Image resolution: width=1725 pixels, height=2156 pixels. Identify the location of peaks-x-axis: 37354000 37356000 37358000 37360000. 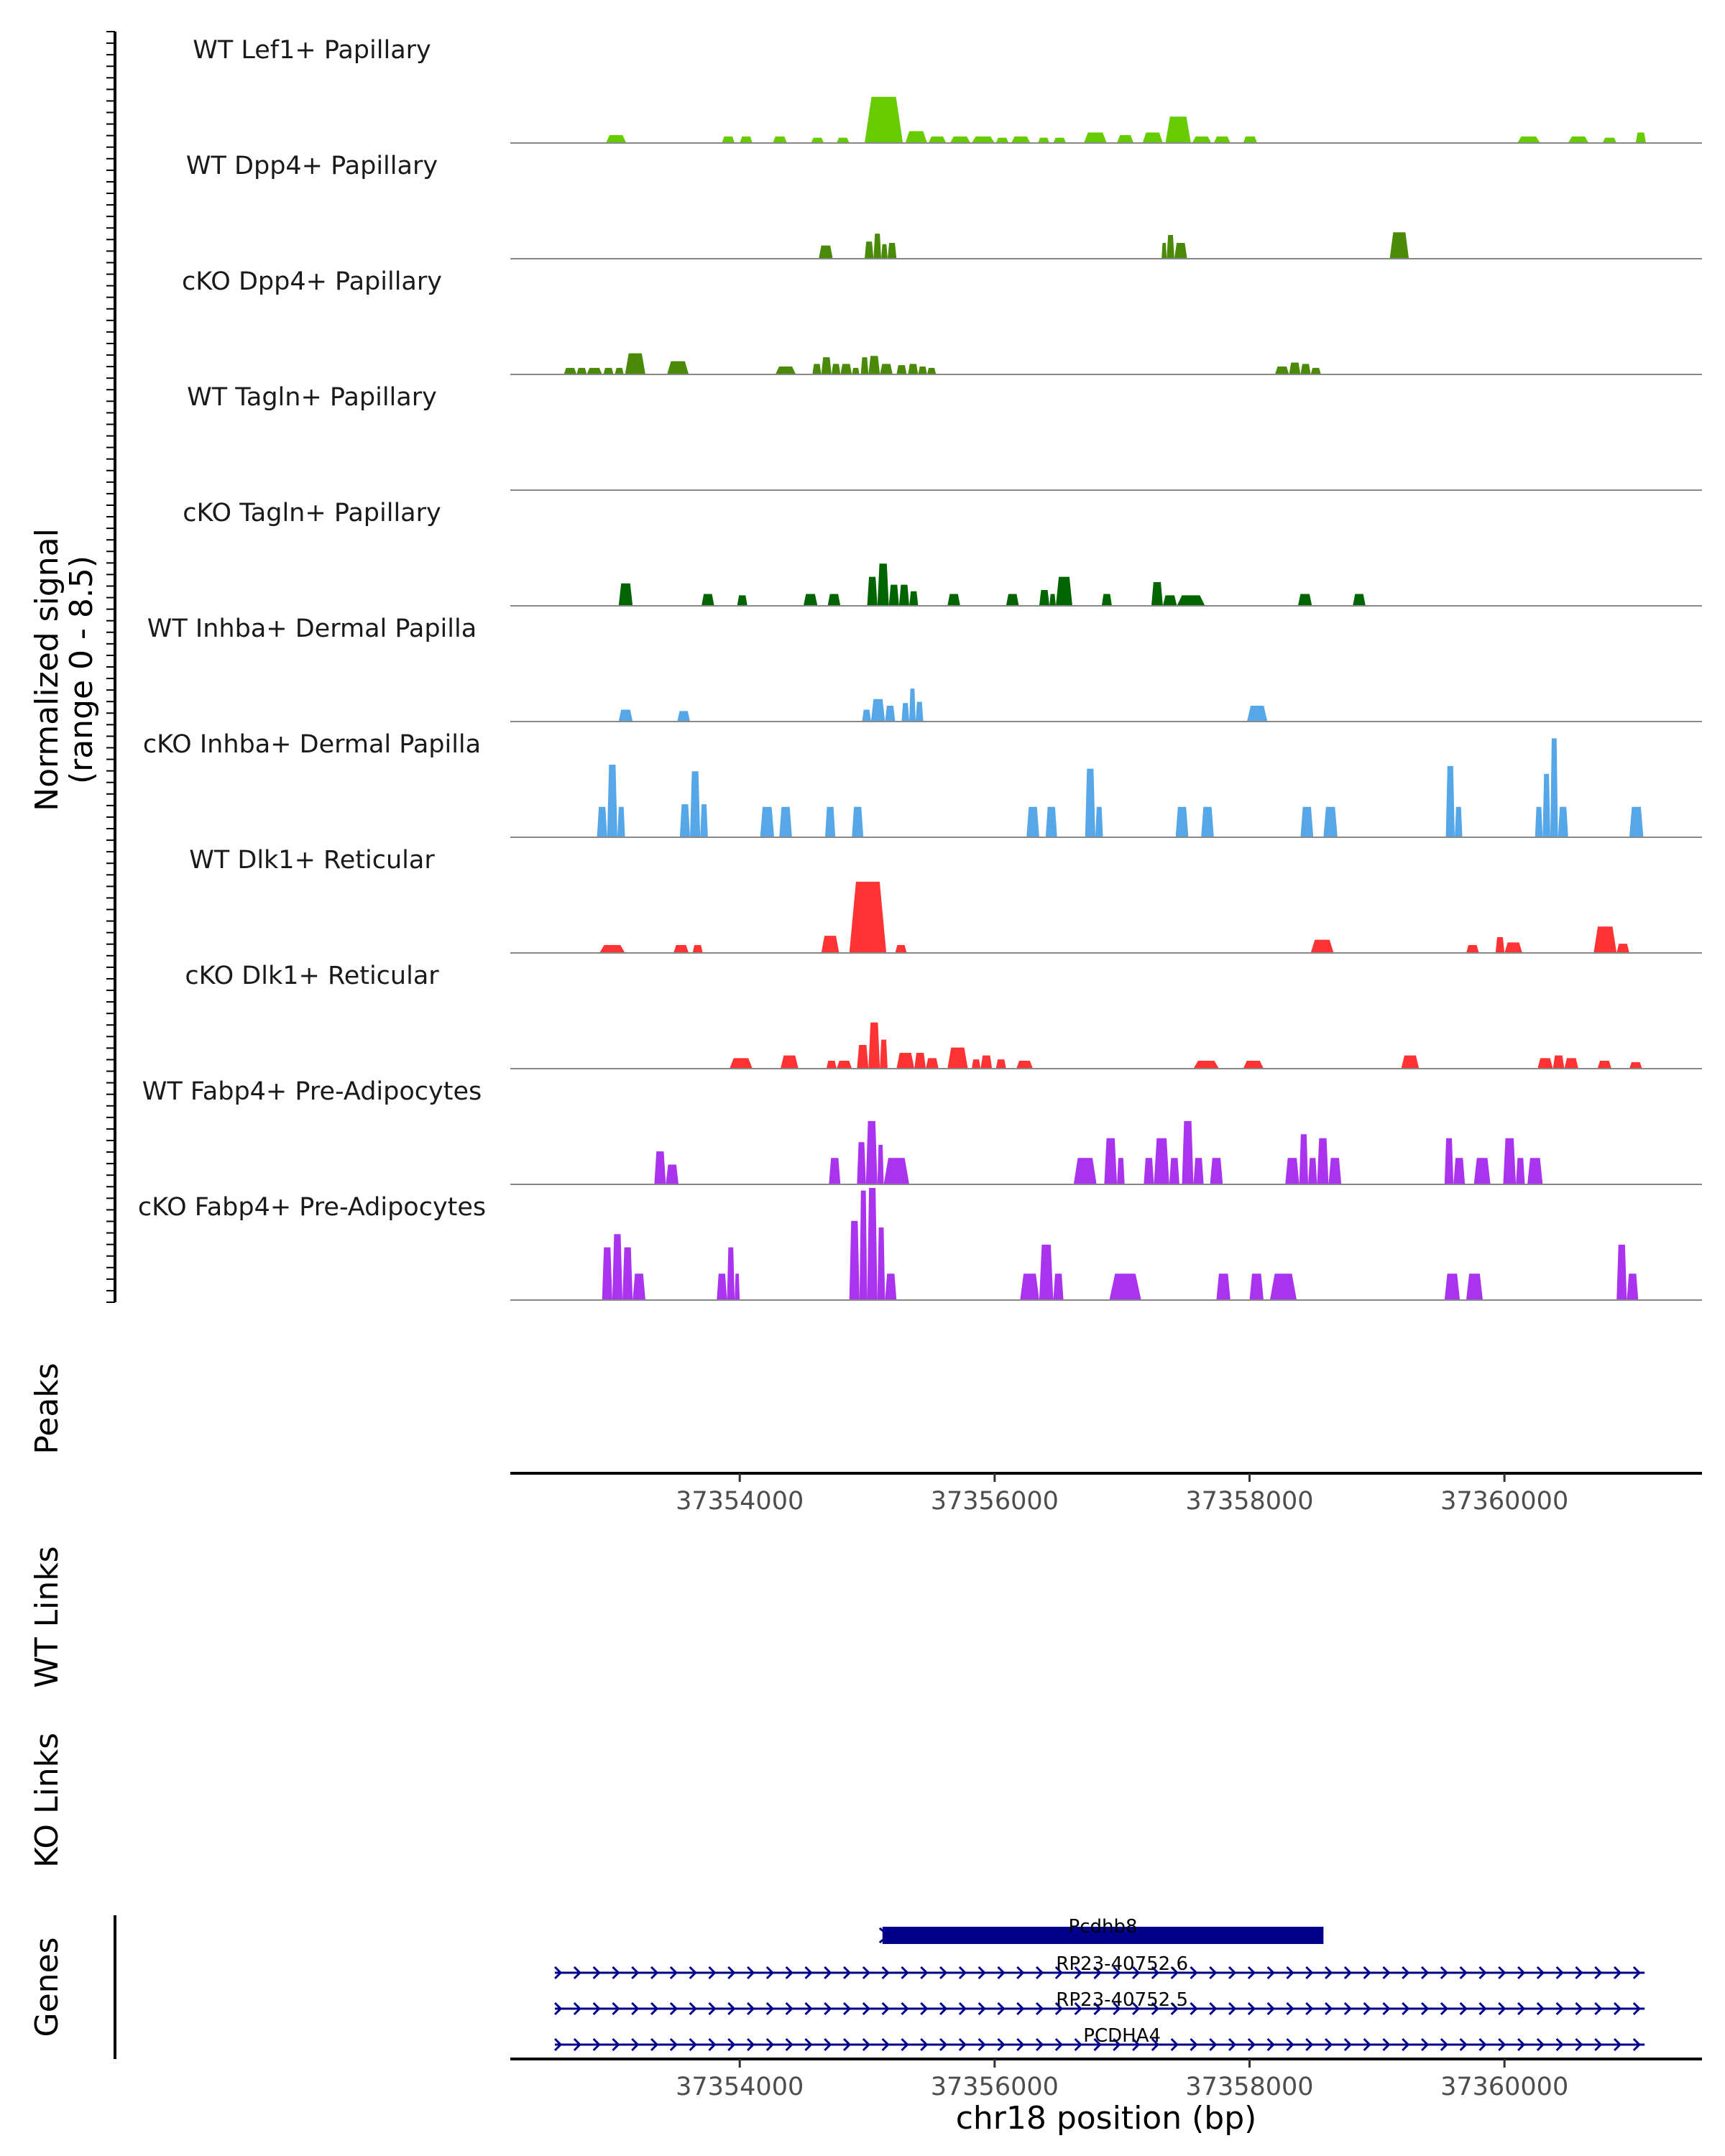
(1122, 1494).